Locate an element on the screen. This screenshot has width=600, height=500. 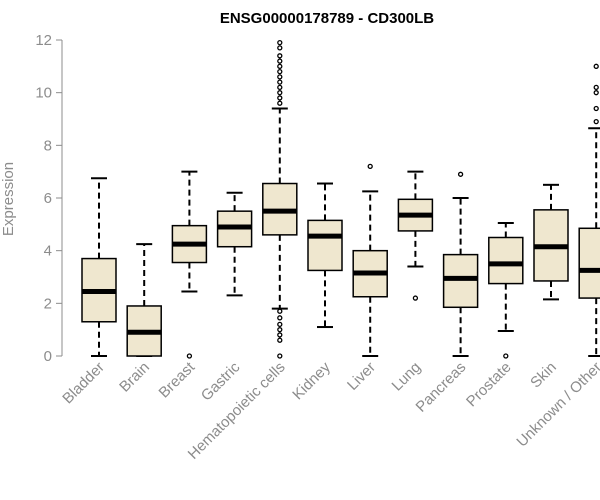
x-tick-label: Lung is located at coordinates (407, 377).